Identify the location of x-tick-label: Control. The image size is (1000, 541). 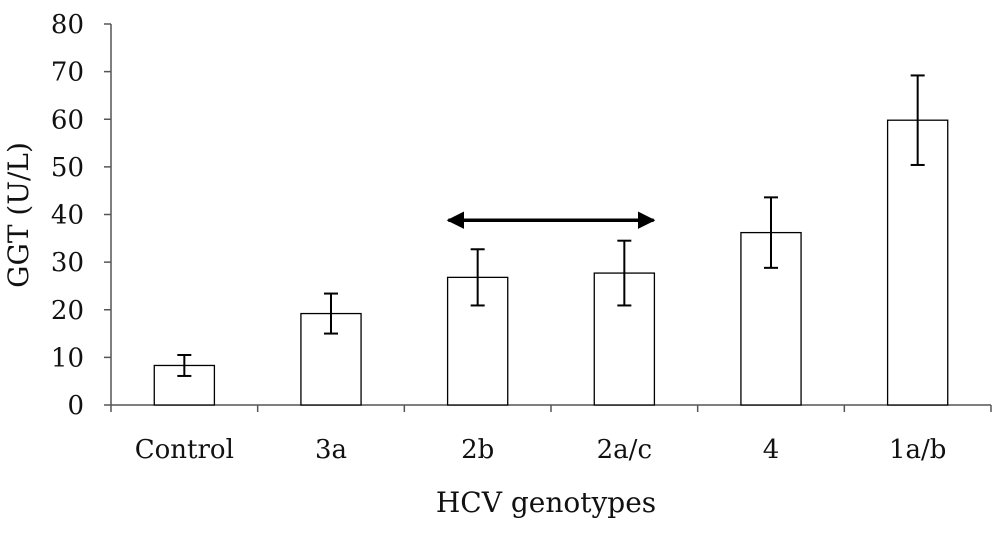
(184, 450).